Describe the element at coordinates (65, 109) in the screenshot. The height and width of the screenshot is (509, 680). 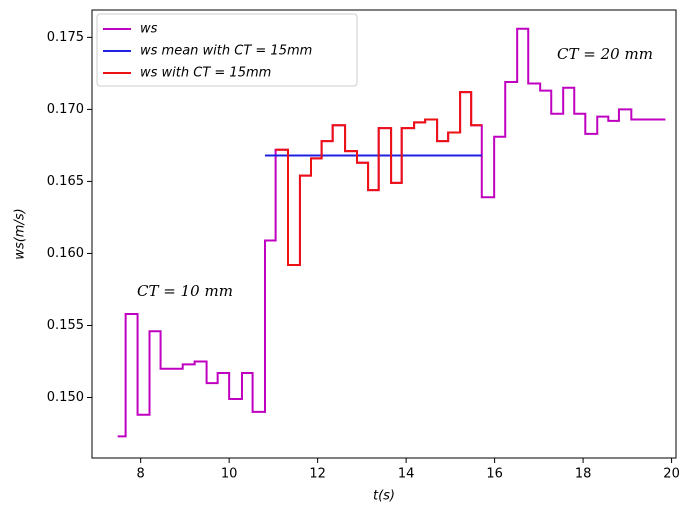
I see `y-tick-label: 0.170` at that location.